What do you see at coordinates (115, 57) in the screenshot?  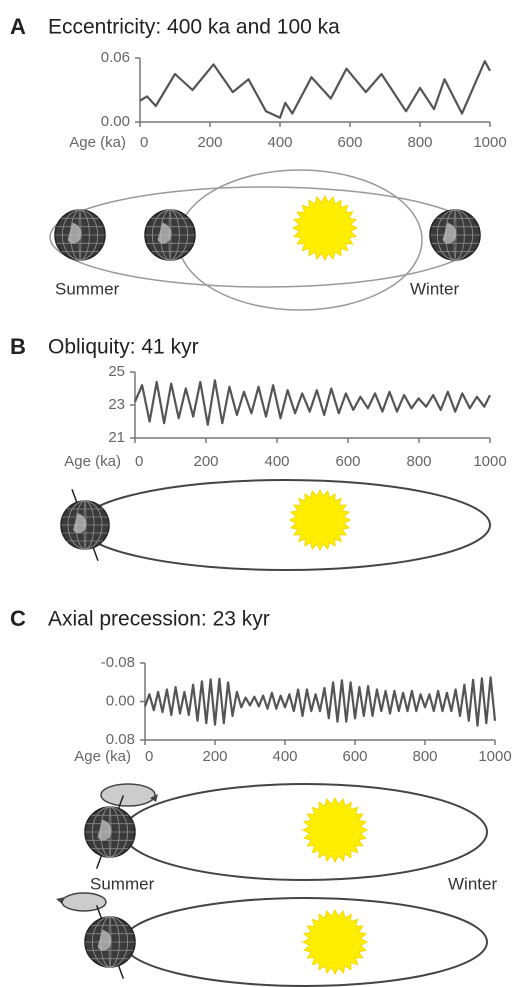 I see `y-tick-label: 0.06` at bounding box center [115, 57].